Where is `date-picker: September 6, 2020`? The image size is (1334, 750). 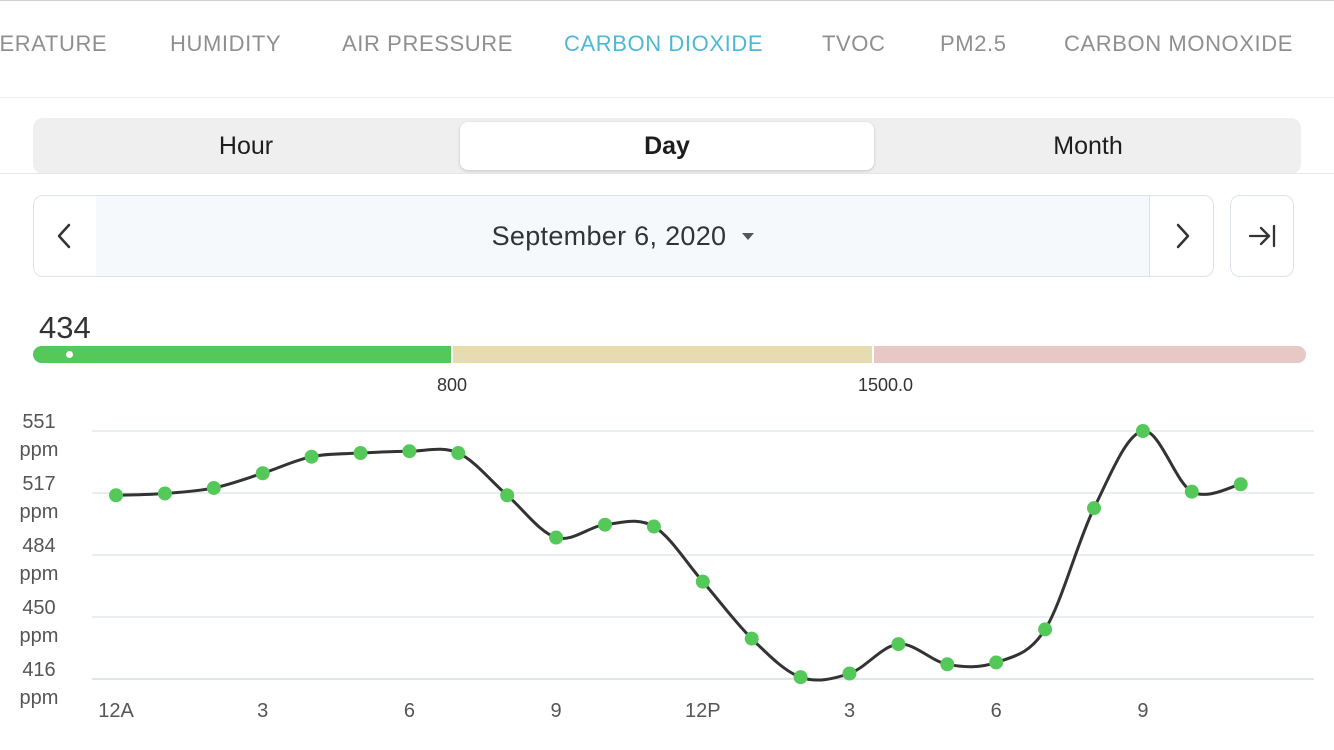
date-picker: September 6, 2020 is located at coordinates (623, 236).